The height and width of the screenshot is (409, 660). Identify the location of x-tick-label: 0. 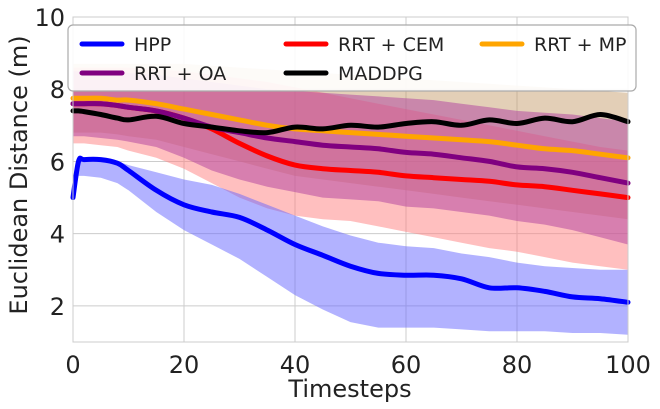
(72, 365).